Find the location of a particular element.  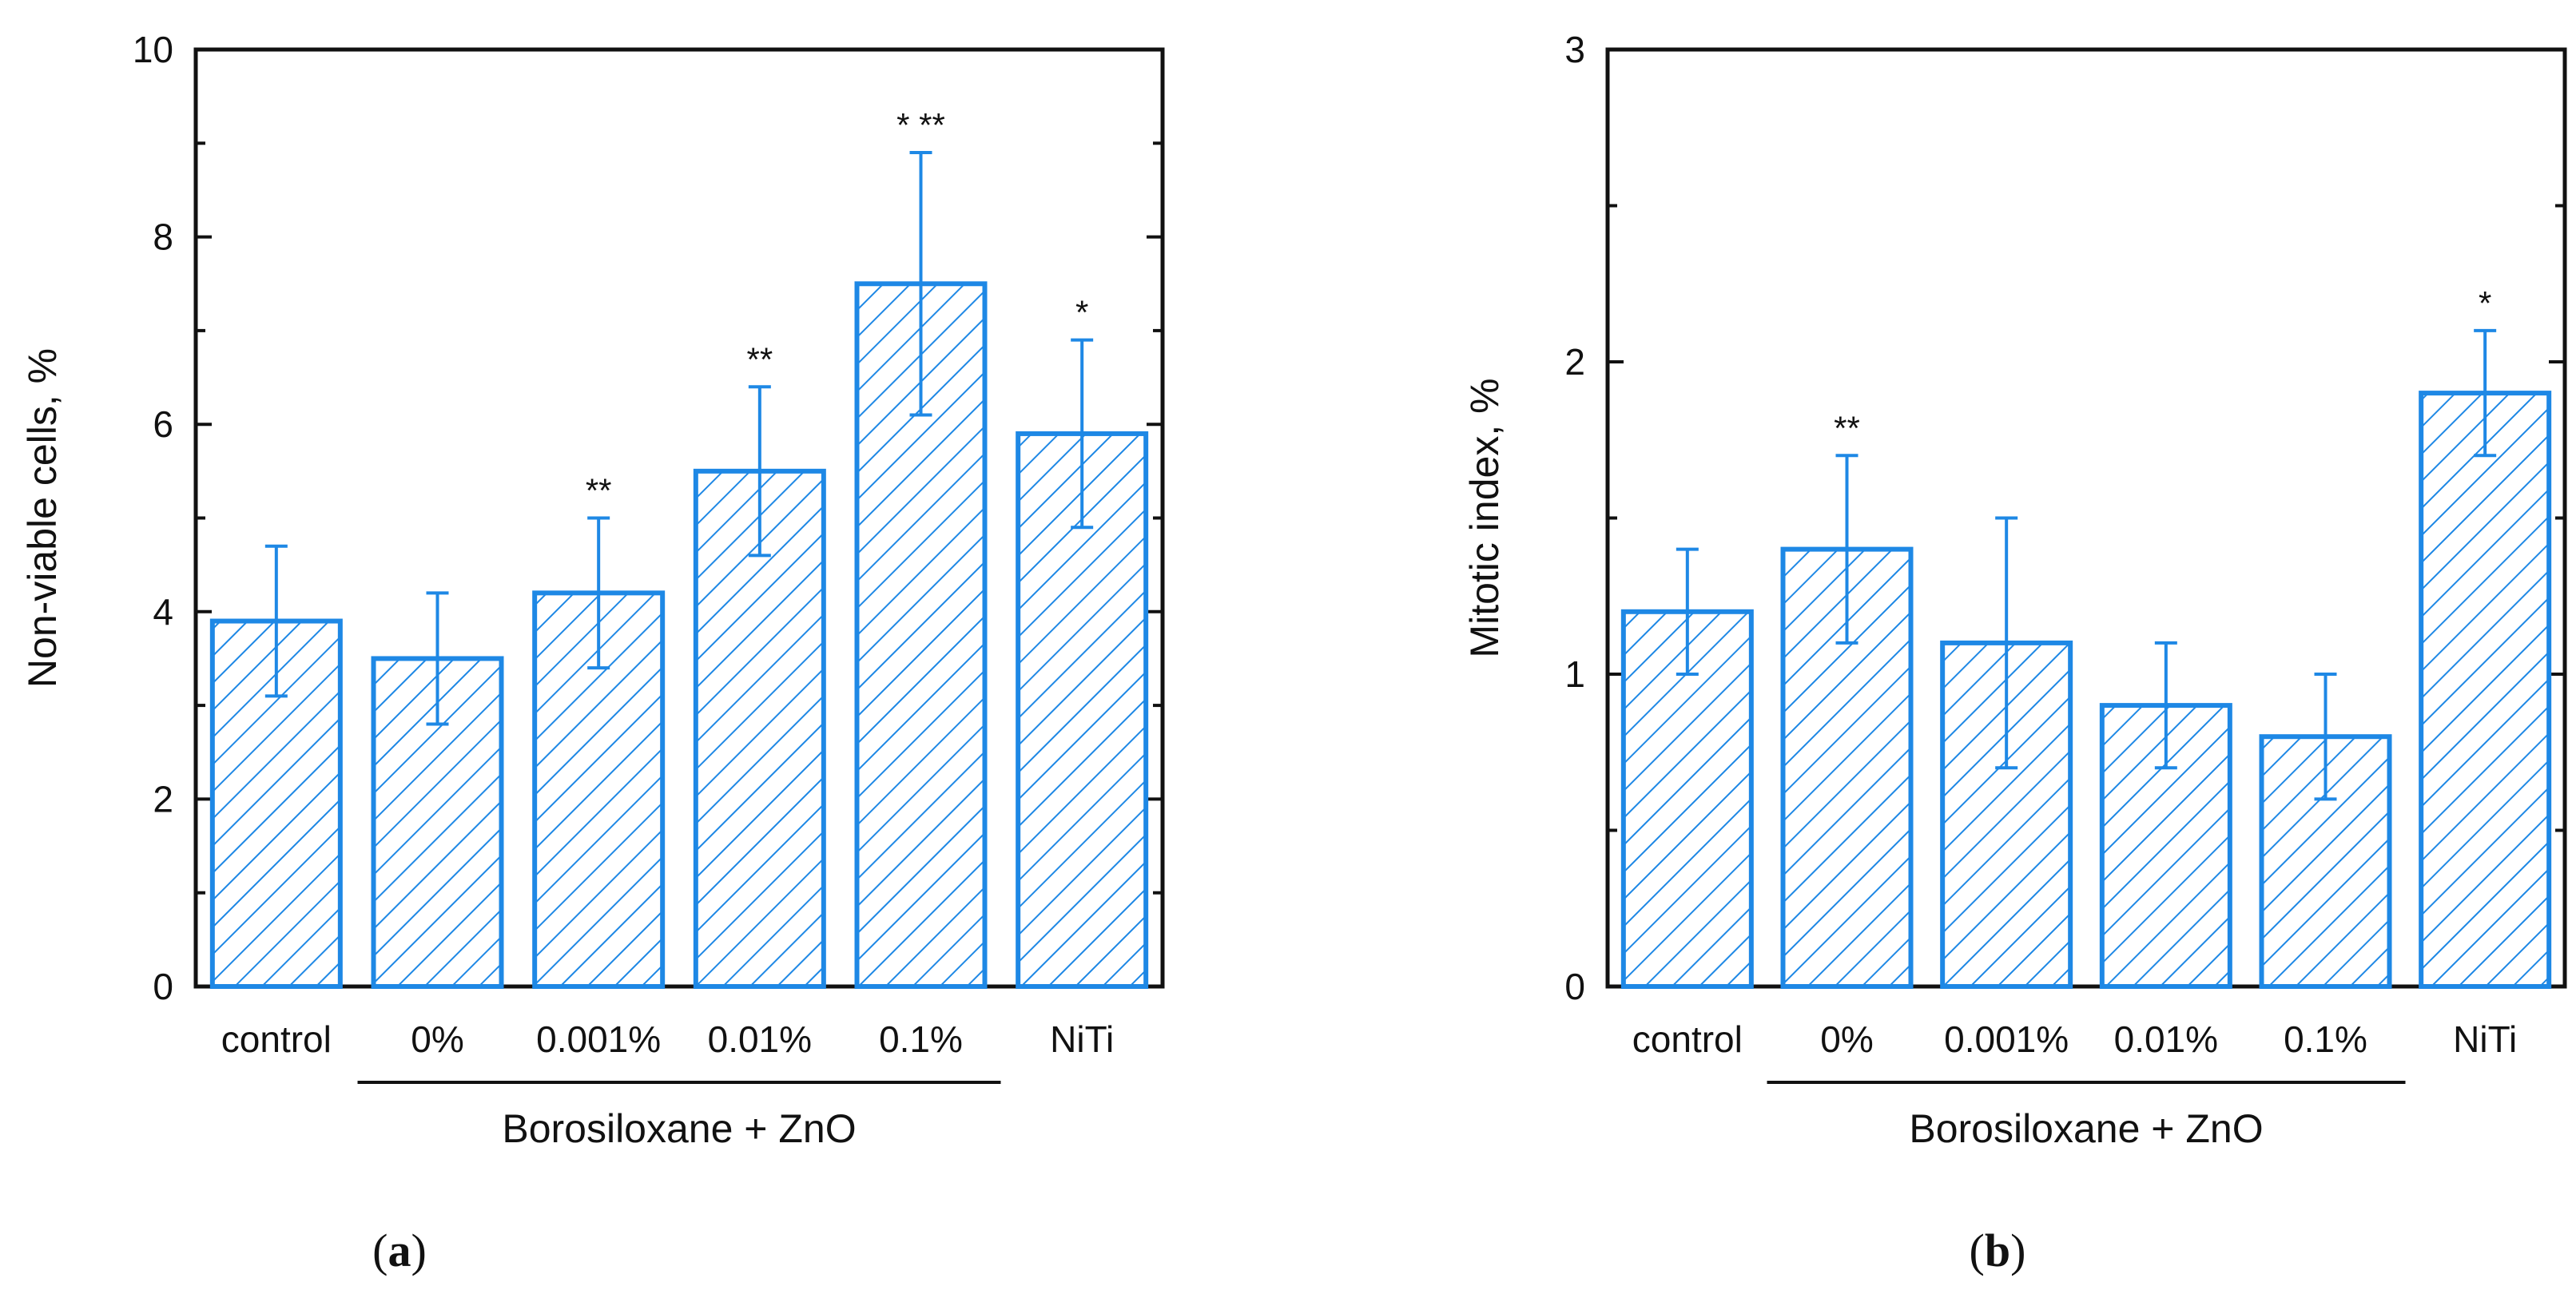

panel-label-letter: a is located at coordinates (399, 1250).